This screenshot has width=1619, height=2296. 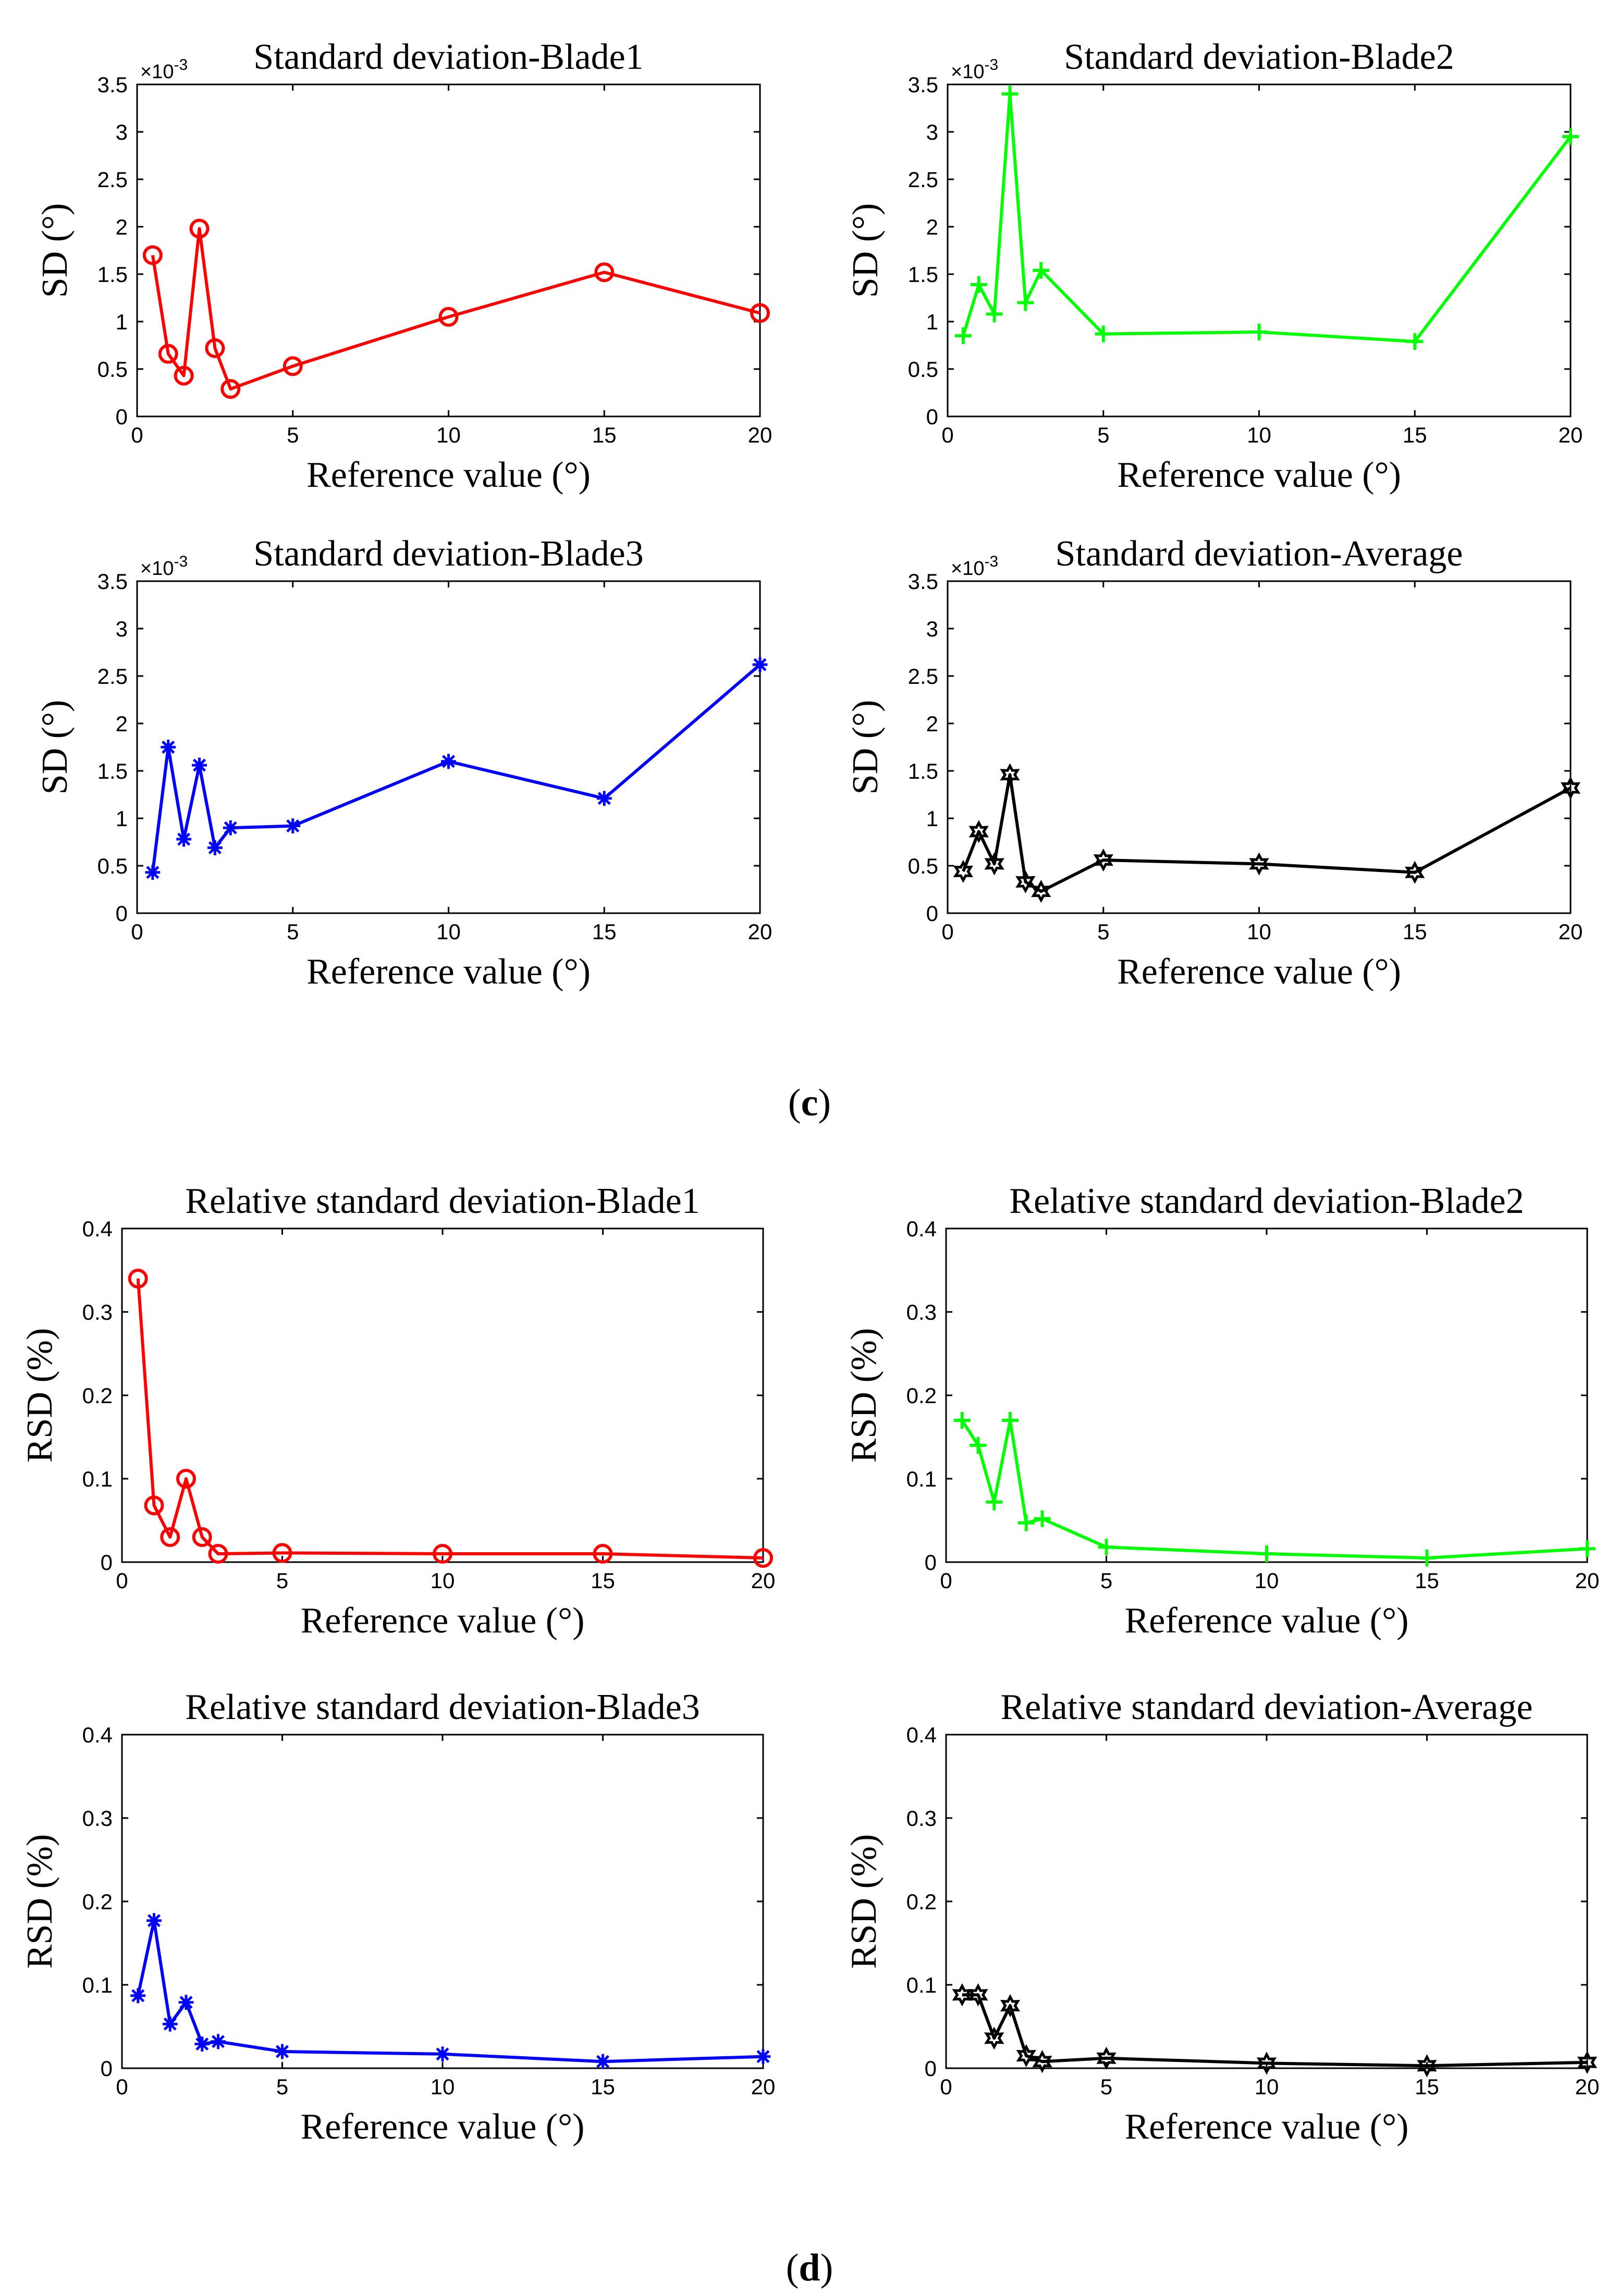 I want to click on series-blade2, so click(x=1275, y=1489).